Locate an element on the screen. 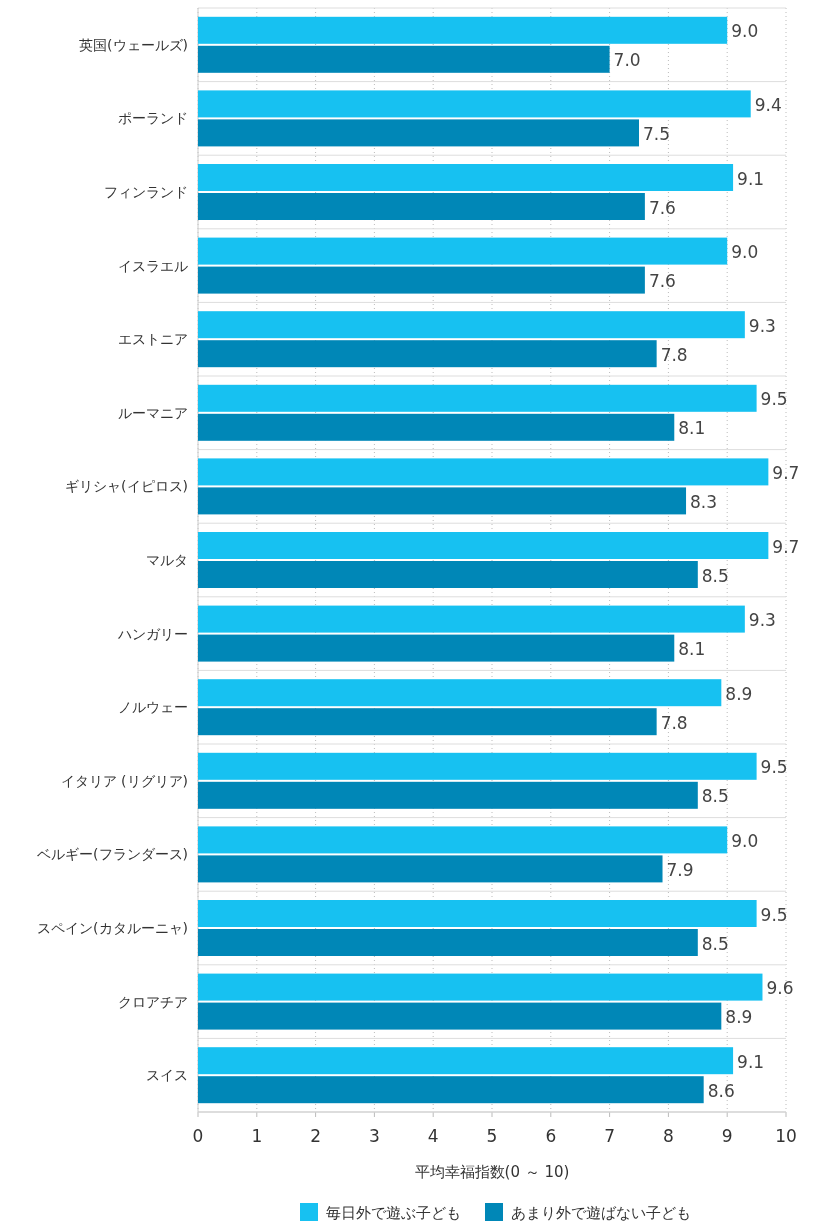 This screenshot has width=814, height=1227. y-tick-label: クロアチア is located at coordinates (153, 1001).